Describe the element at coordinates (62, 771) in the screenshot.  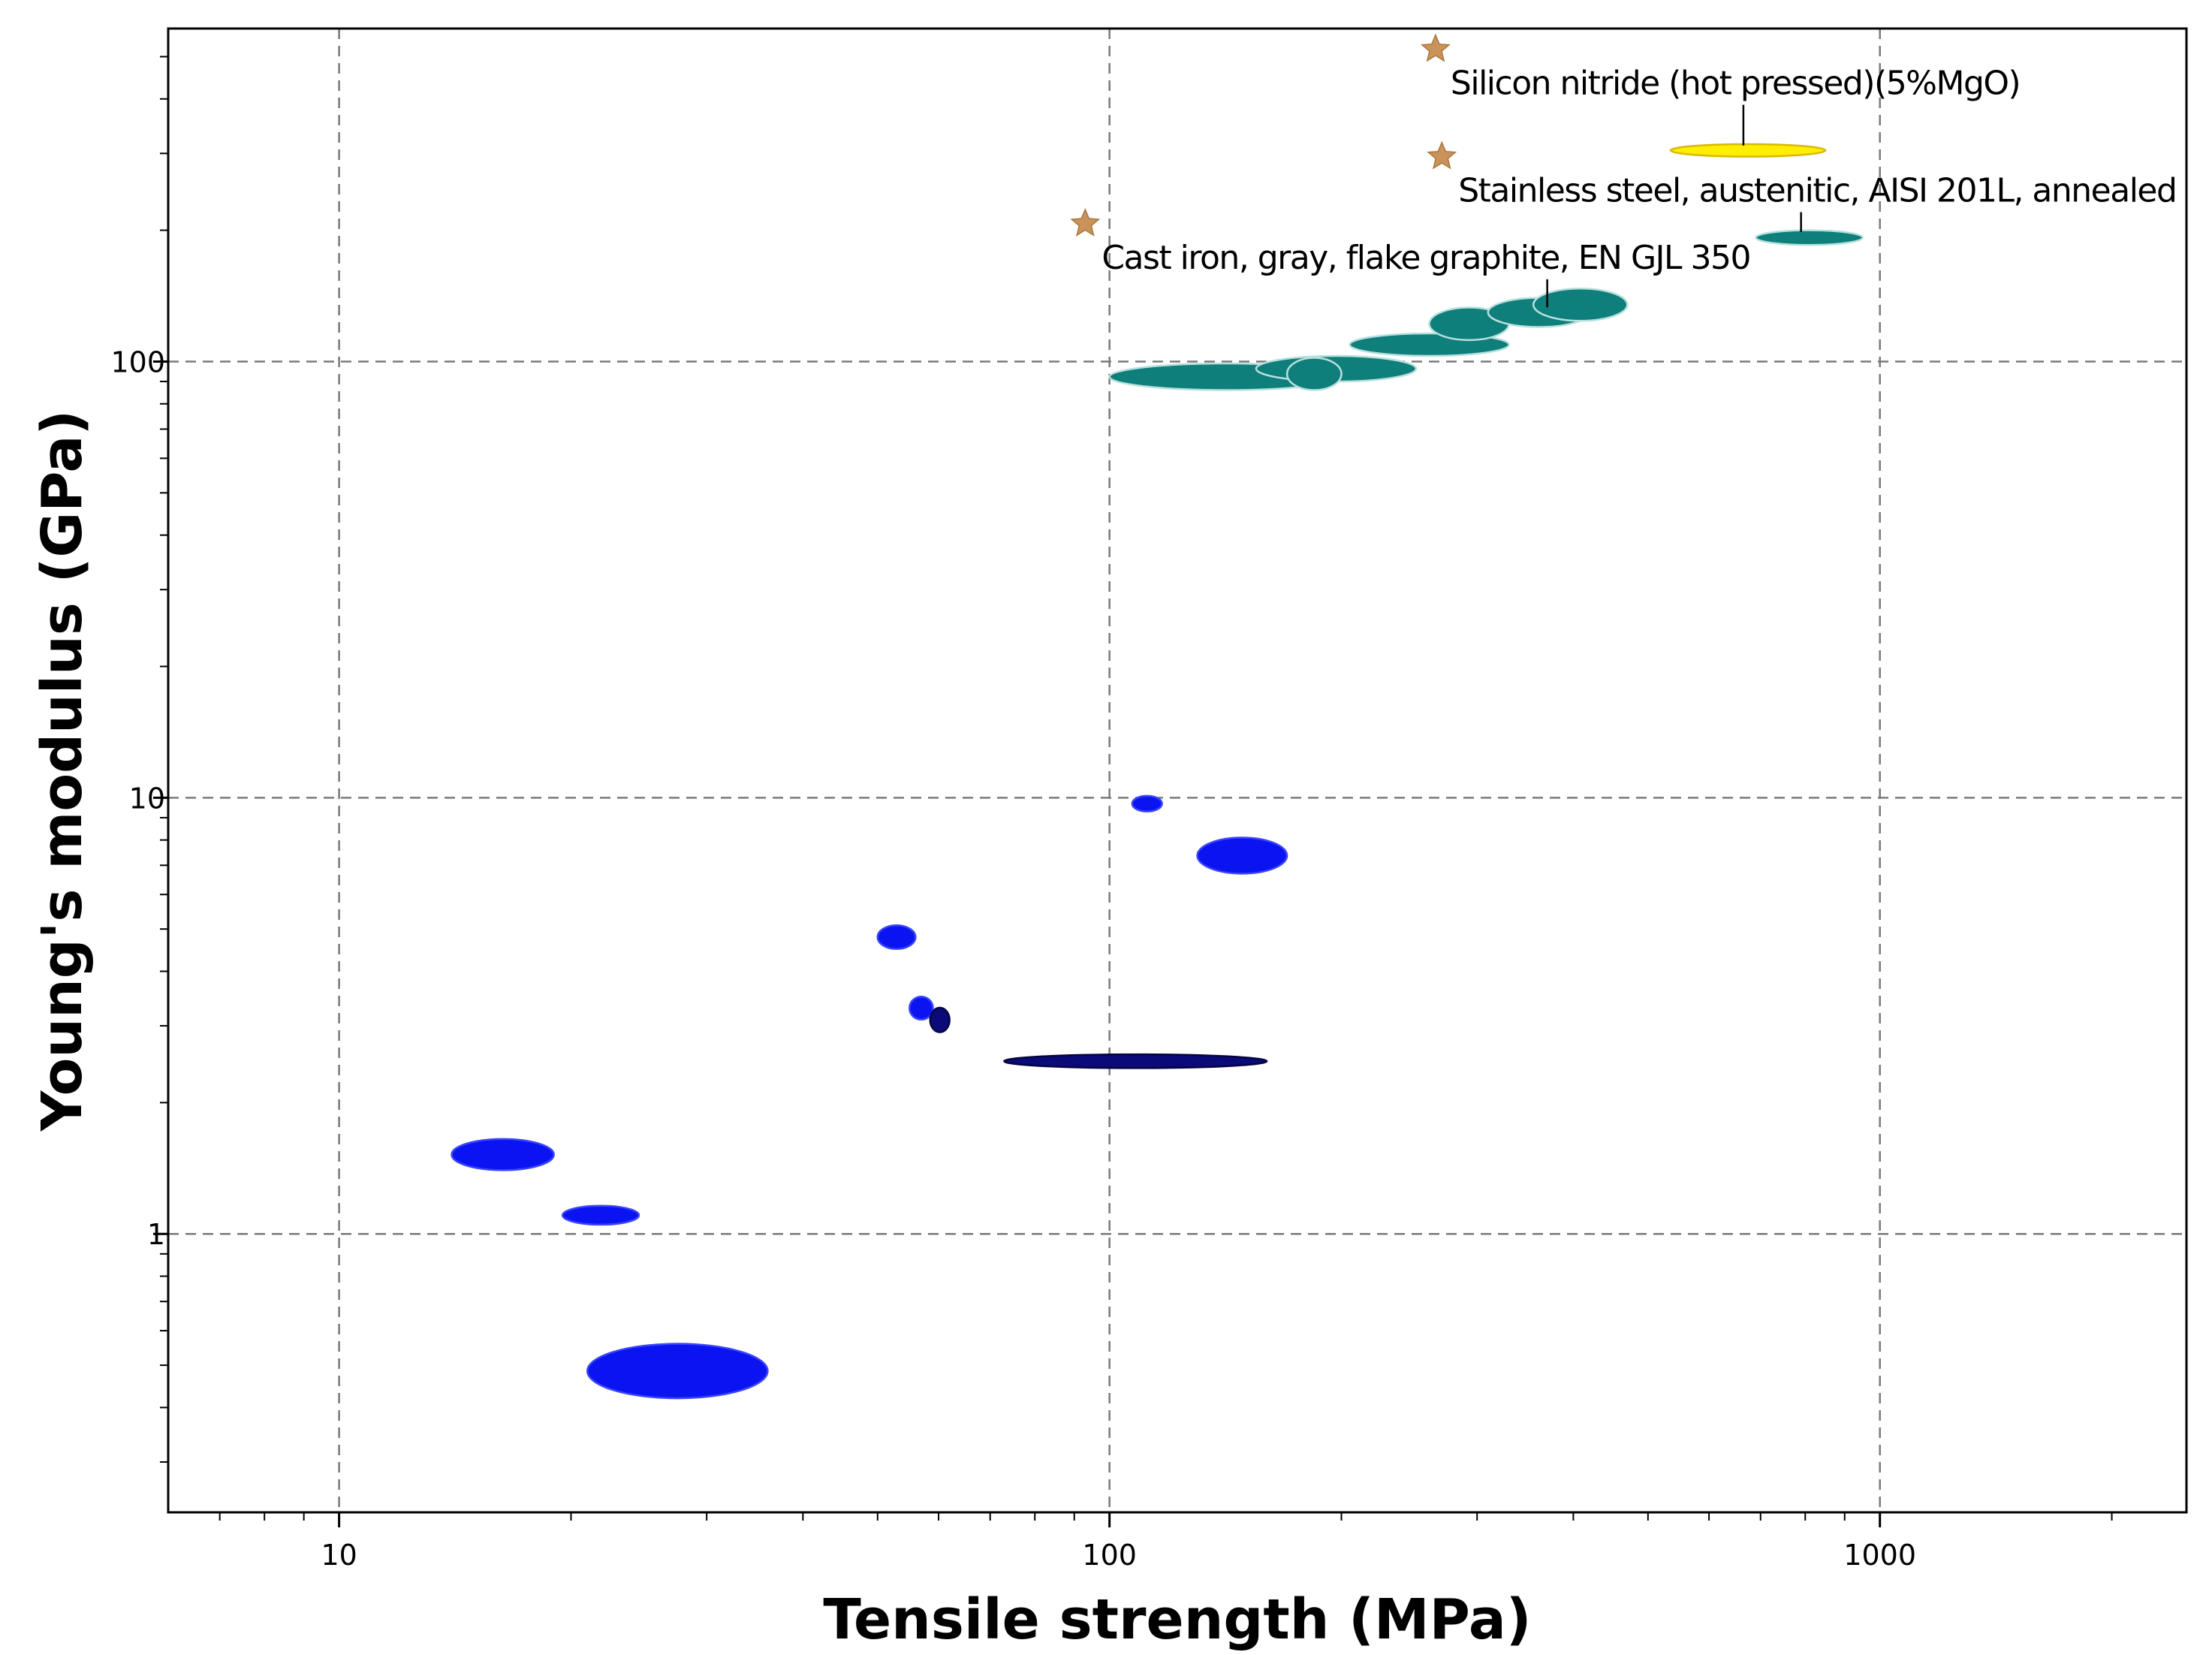
I see `y-axis-title: Young's modulus (GPa)` at that location.